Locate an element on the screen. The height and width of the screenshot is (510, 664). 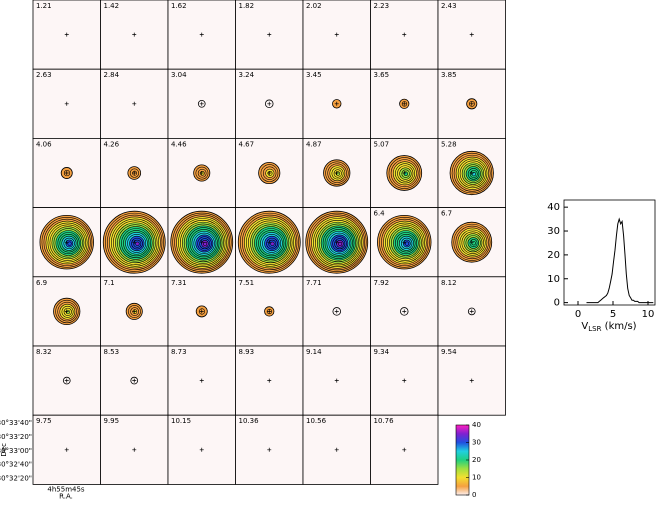
colorbar-tick-label: 20 is located at coordinates (476, 460).